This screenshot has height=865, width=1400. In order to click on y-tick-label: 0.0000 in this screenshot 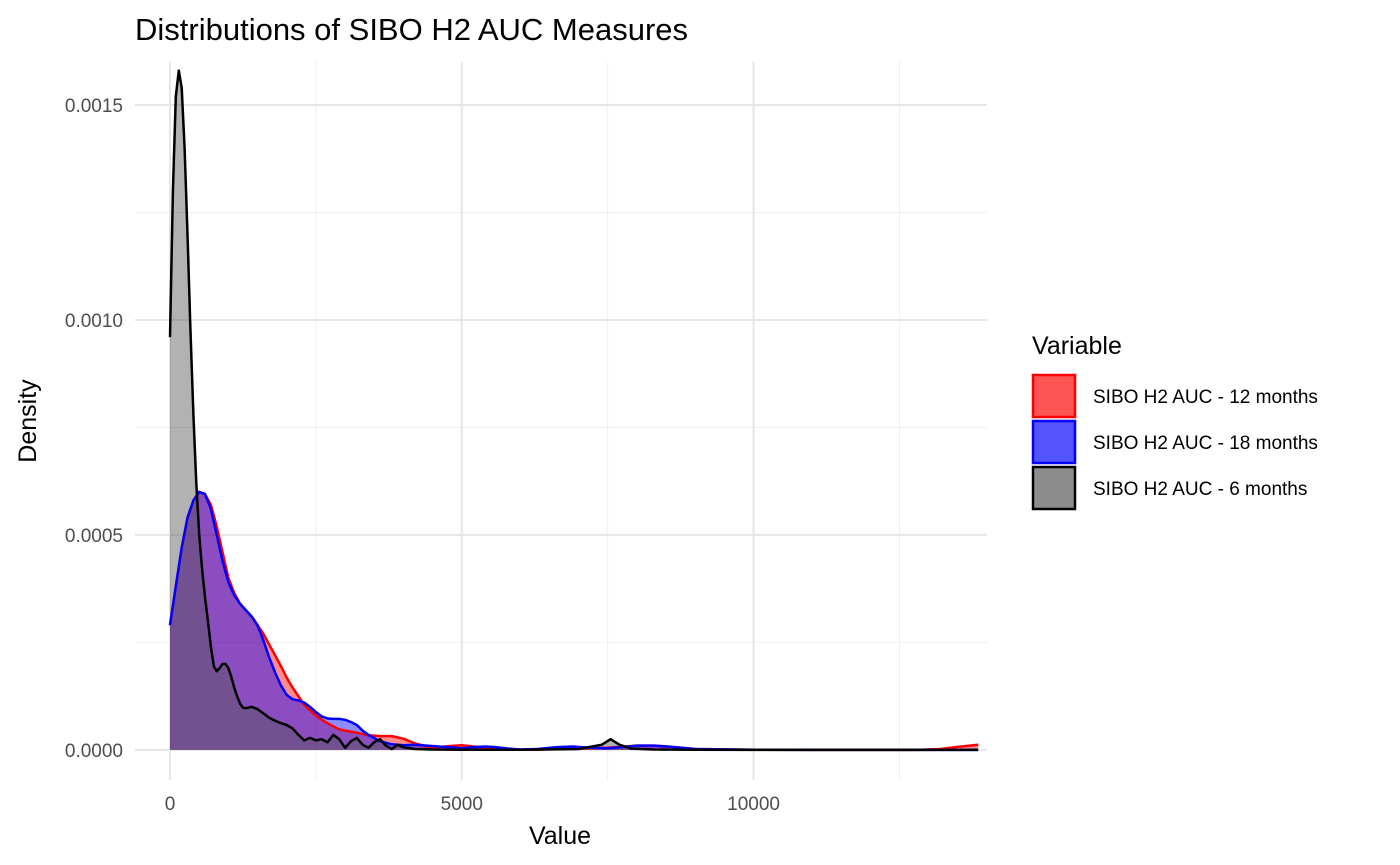, I will do `click(94, 751)`.